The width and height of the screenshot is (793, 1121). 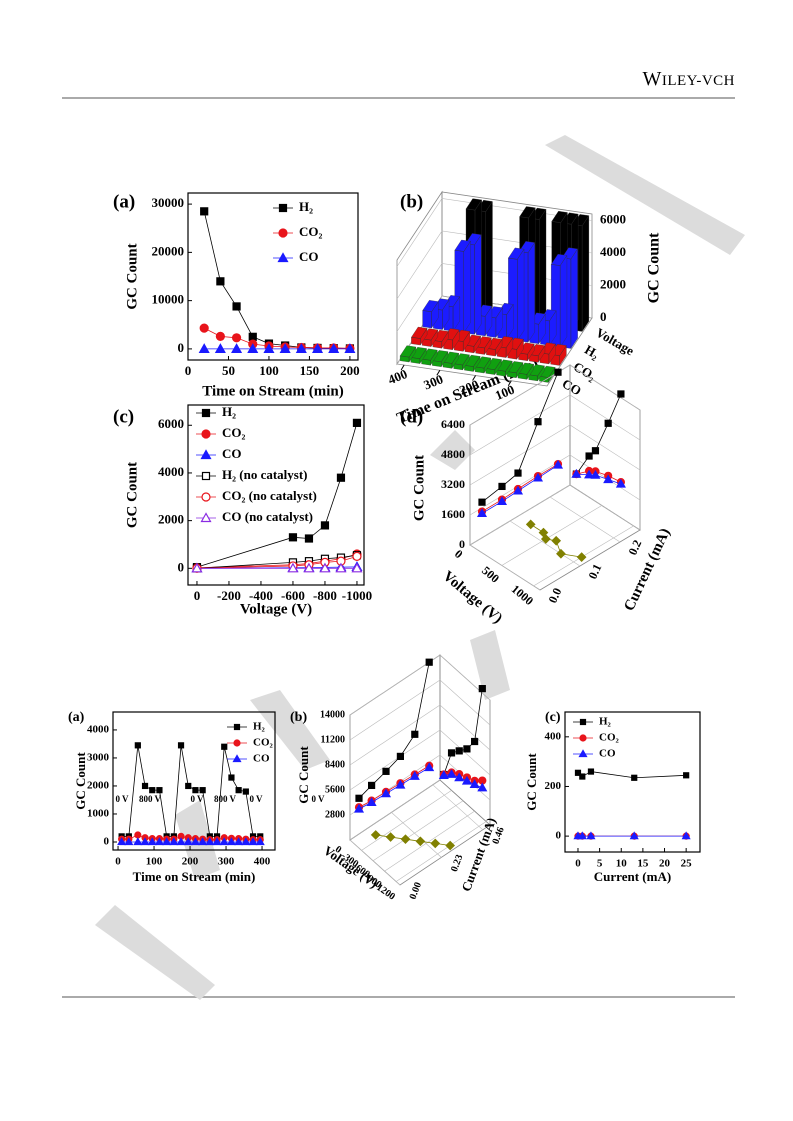 I want to click on z-tick-label: 2800, so click(x=335, y=814).